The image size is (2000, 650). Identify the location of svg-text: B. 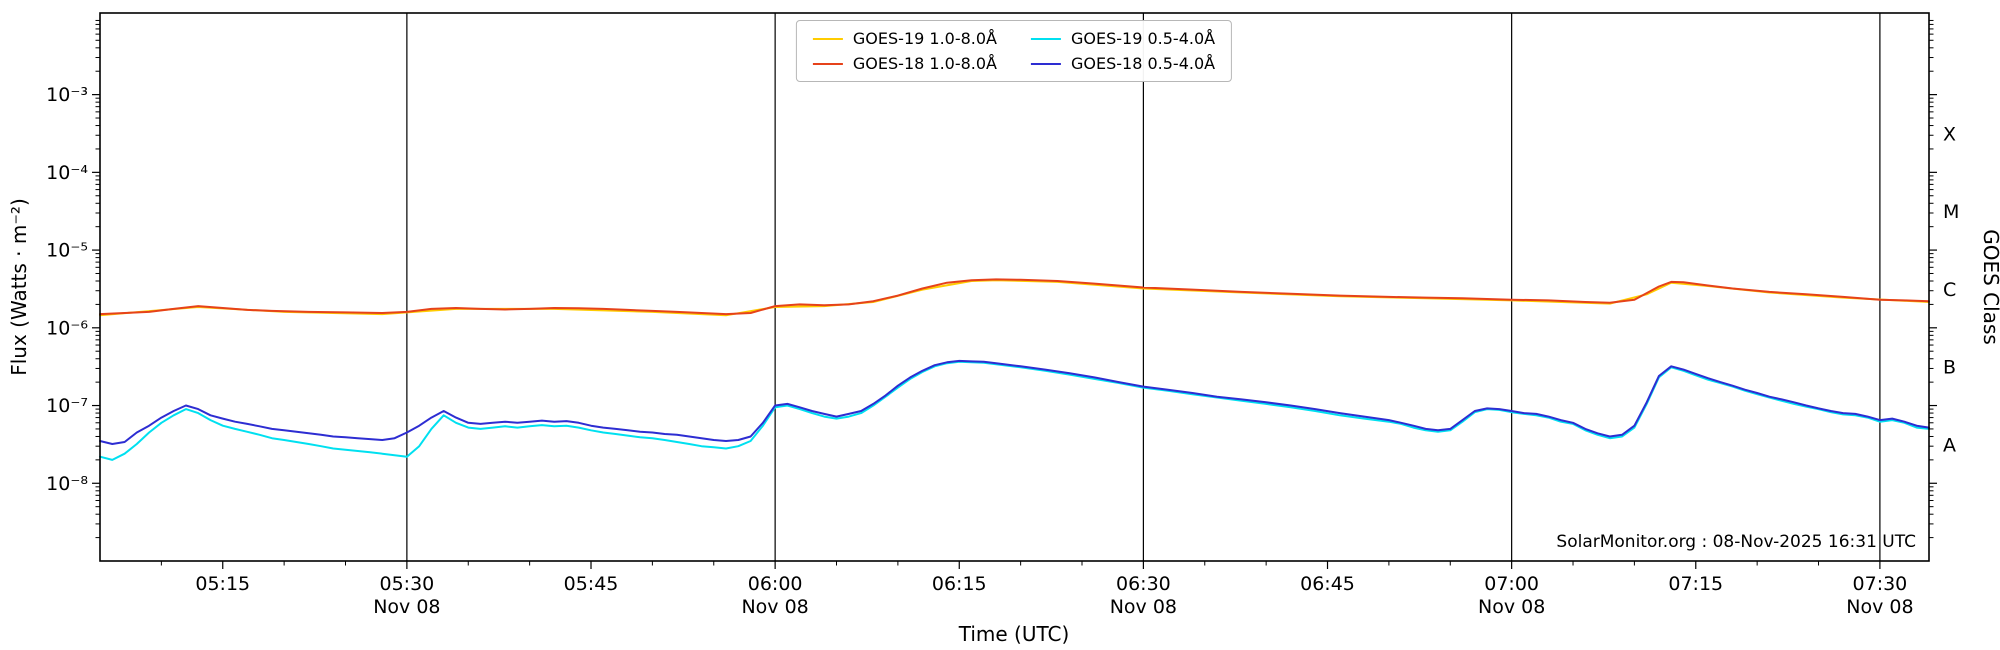
(1949, 368).